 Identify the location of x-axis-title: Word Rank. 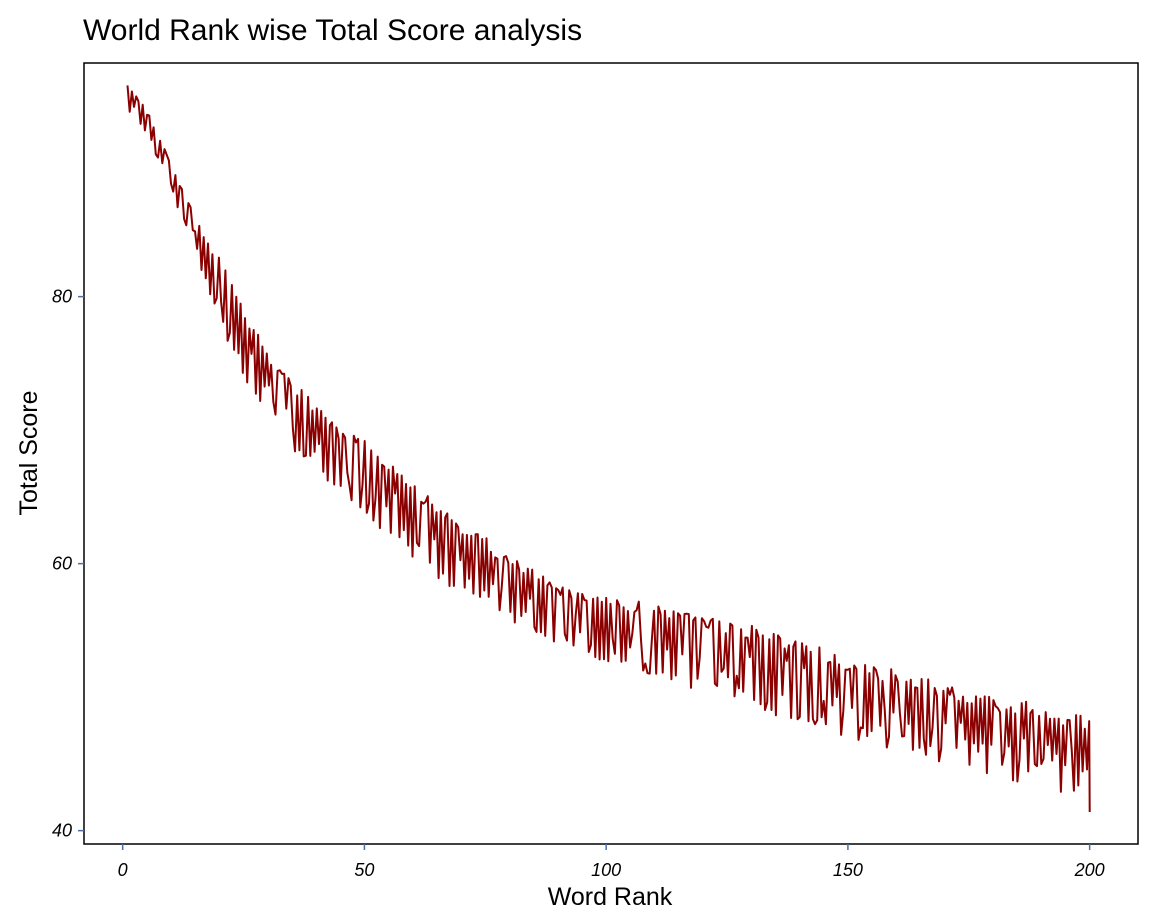
(610, 897).